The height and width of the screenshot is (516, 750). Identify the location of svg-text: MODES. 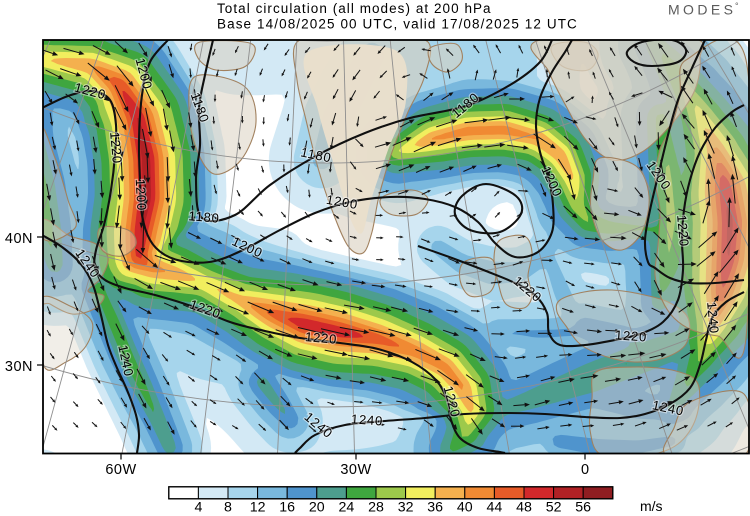
(702, 10).